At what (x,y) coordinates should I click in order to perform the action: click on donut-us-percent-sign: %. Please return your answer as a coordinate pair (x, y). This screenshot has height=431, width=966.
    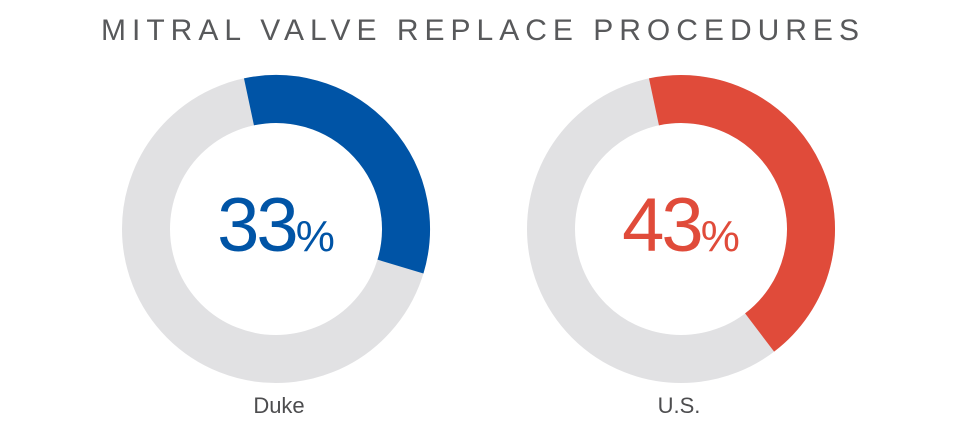
    Looking at the image, I should click on (720, 236).